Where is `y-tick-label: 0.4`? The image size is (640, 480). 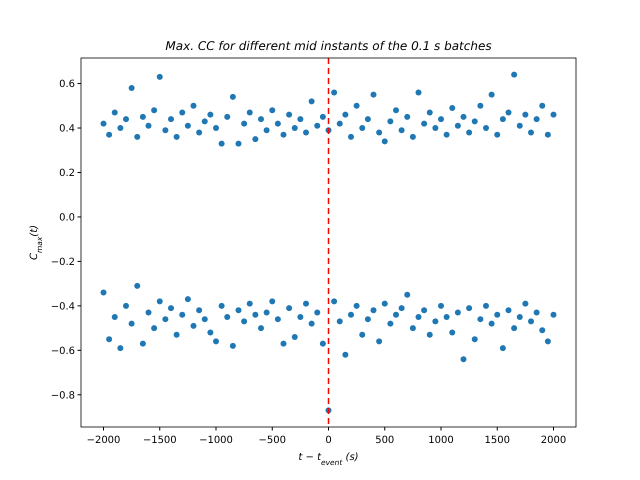
y-tick-label: 0.4 is located at coordinates (67, 129).